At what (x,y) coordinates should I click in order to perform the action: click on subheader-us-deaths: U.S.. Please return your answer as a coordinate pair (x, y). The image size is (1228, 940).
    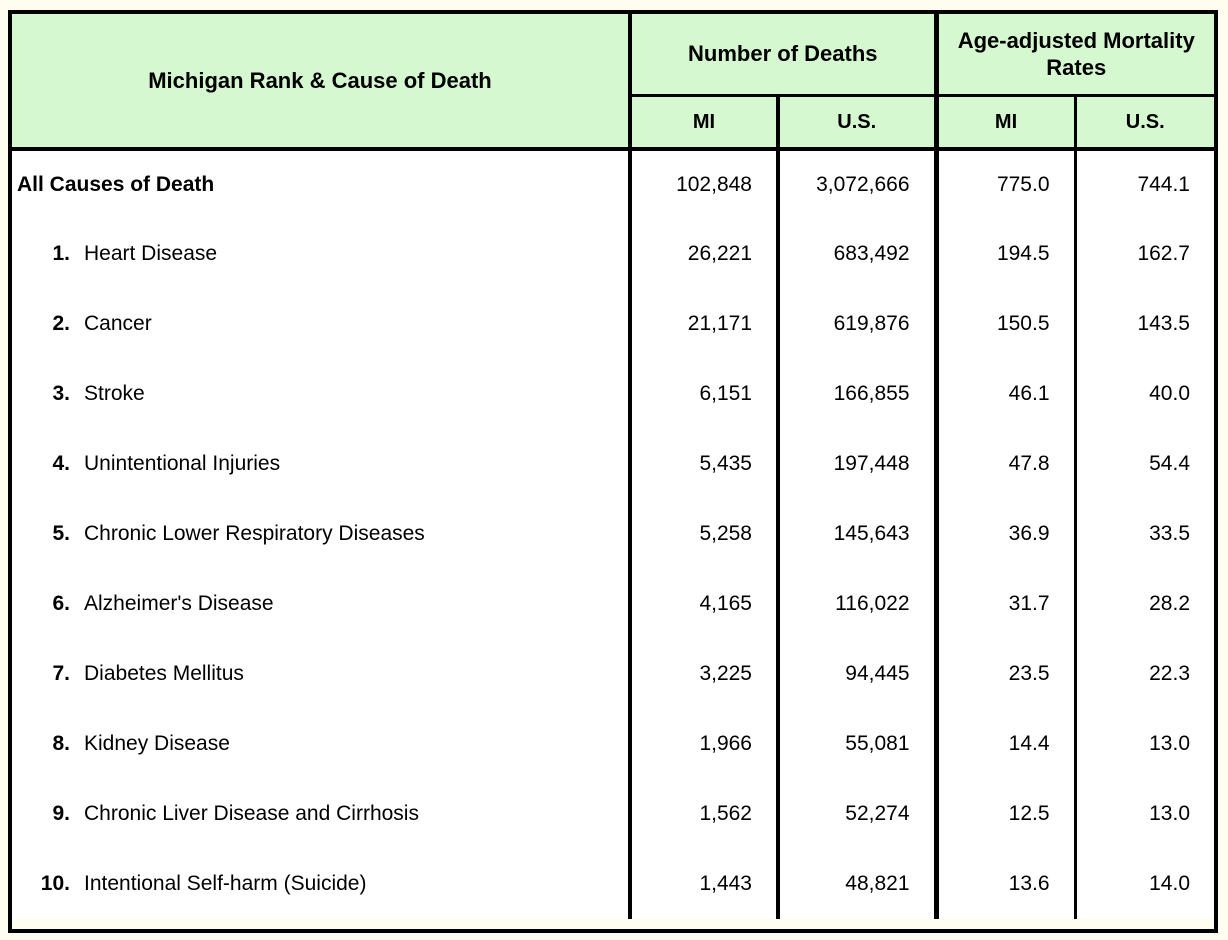
    Looking at the image, I should click on (858, 123).